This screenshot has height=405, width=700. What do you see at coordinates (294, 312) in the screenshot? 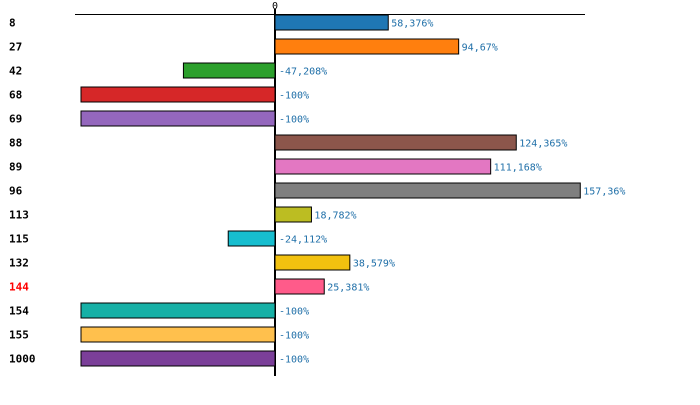
I see `value-label-154: -100%` at bounding box center [294, 312].